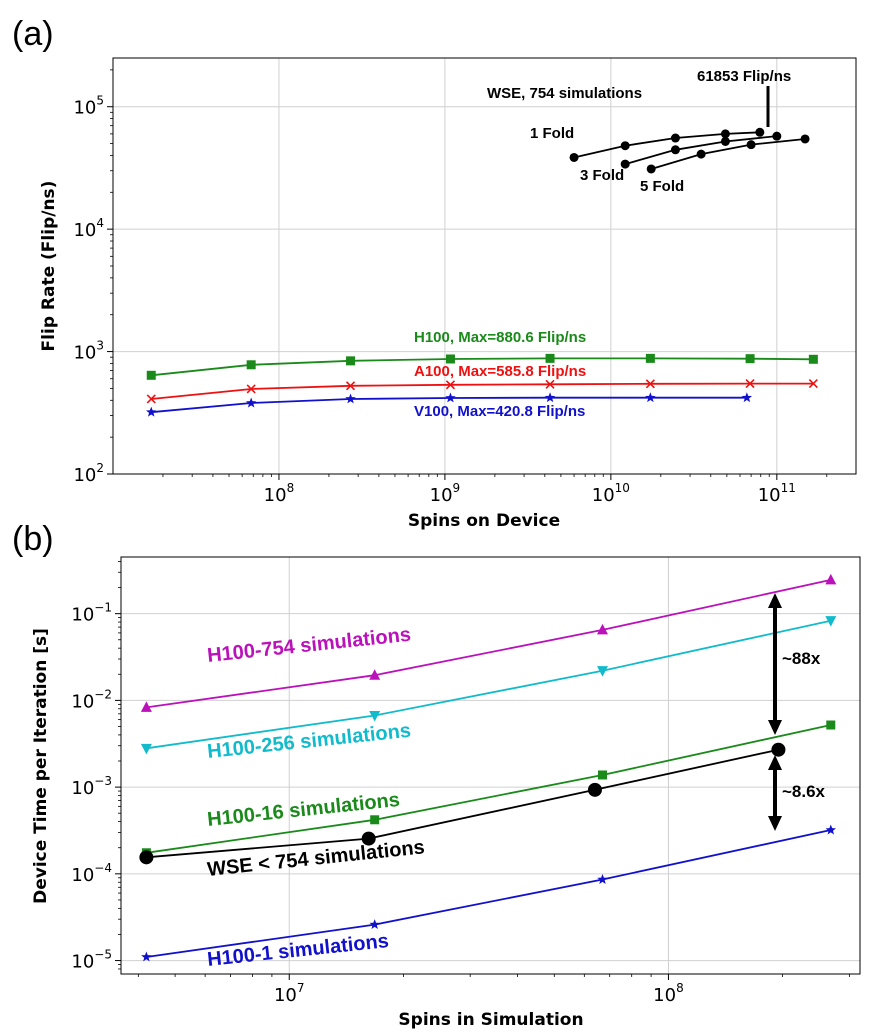  I want to click on series-h100, so click(482, 366).